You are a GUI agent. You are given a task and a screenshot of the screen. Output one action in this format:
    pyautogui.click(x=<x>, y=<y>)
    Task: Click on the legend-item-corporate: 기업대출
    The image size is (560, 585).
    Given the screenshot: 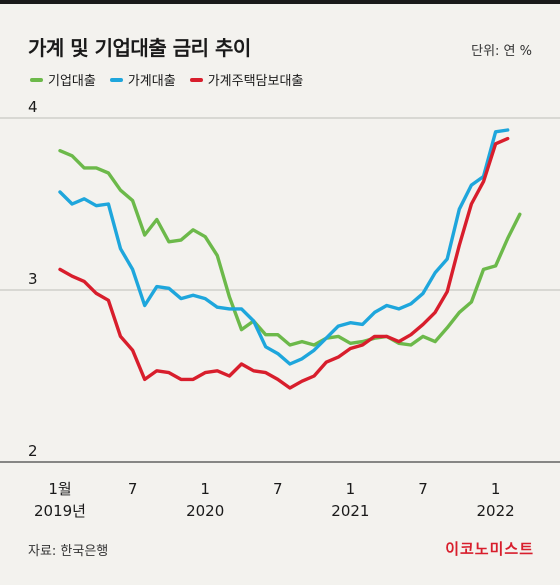 What is the action you would take?
    pyautogui.click(x=63, y=79)
    